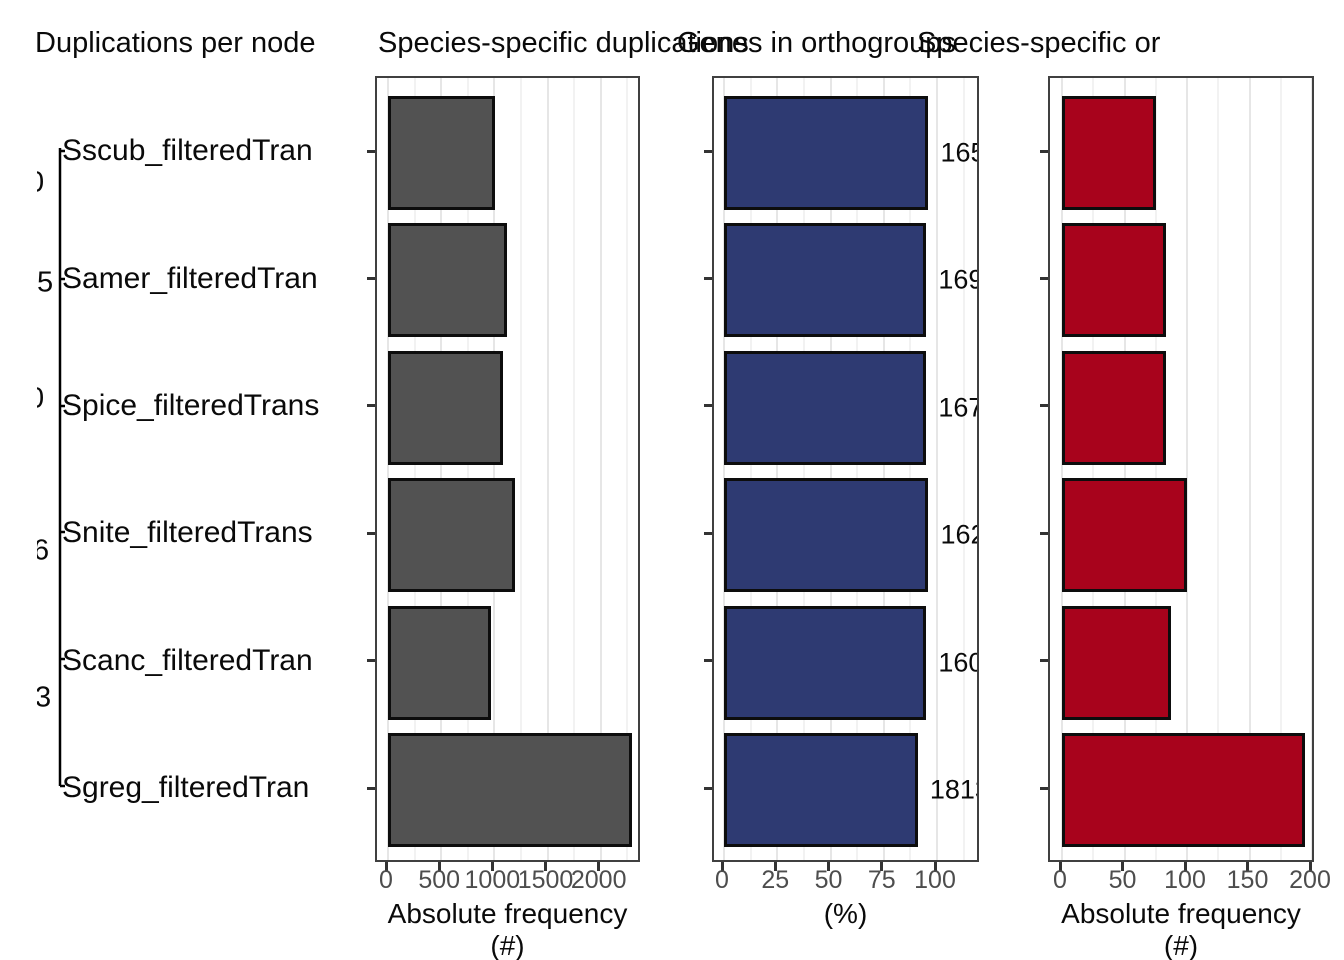  What do you see at coordinates (775, 880) in the screenshot?
I see `x-axis-tick-label: 25` at bounding box center [775, 880].